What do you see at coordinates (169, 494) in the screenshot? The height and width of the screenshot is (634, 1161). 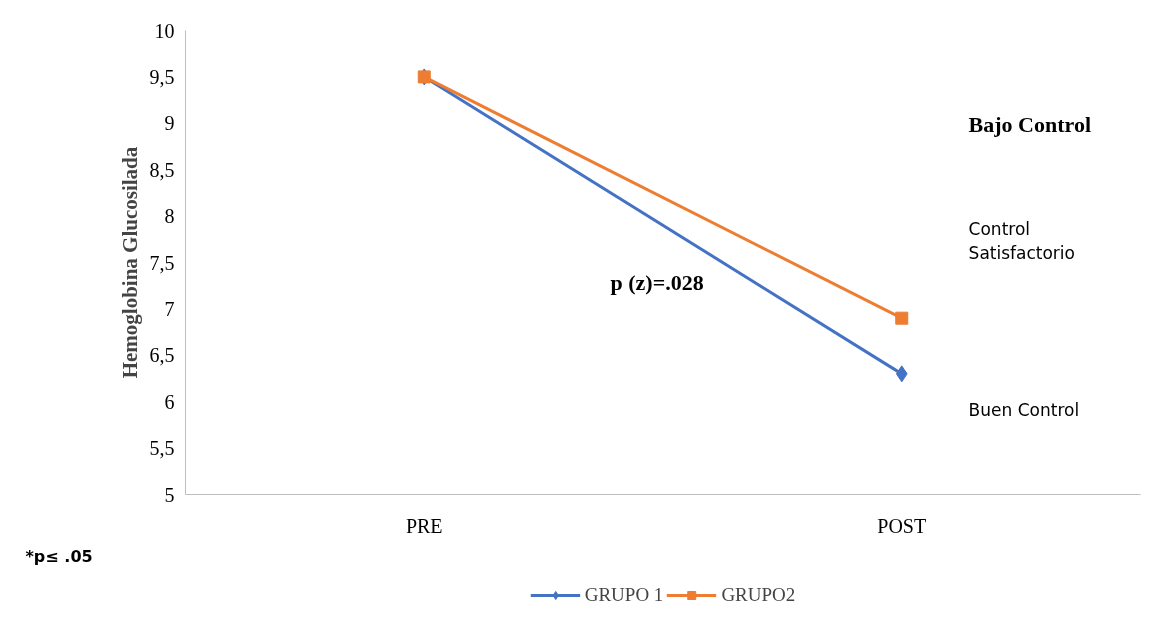 I see `y-tick-label: 5` at bounding box center [169, 494].